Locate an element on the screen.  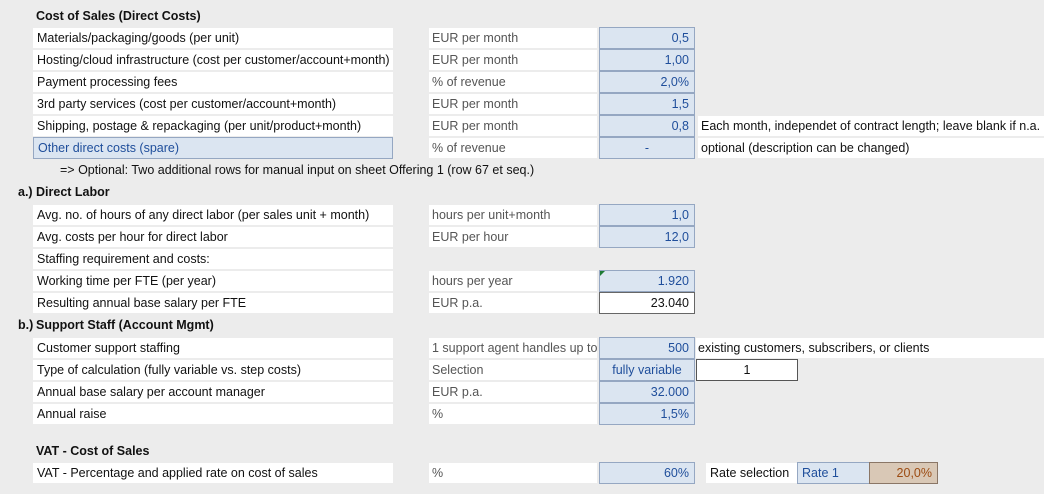
calc-type-select: fully variable is located at coordinates (647, 370).